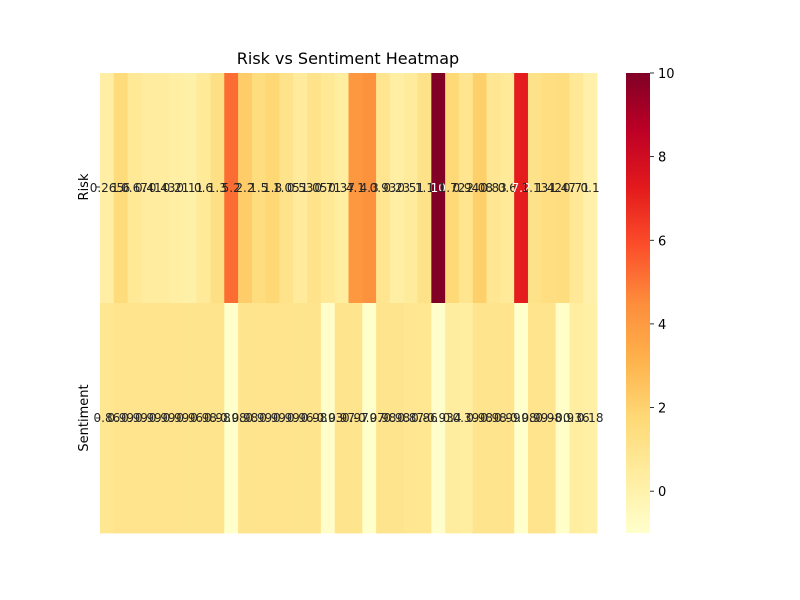 The image size is (800, 600). Describe the element at coordinates (662, 241) in the screenshot. I see `colorbar-tick-label: 6` at that location.